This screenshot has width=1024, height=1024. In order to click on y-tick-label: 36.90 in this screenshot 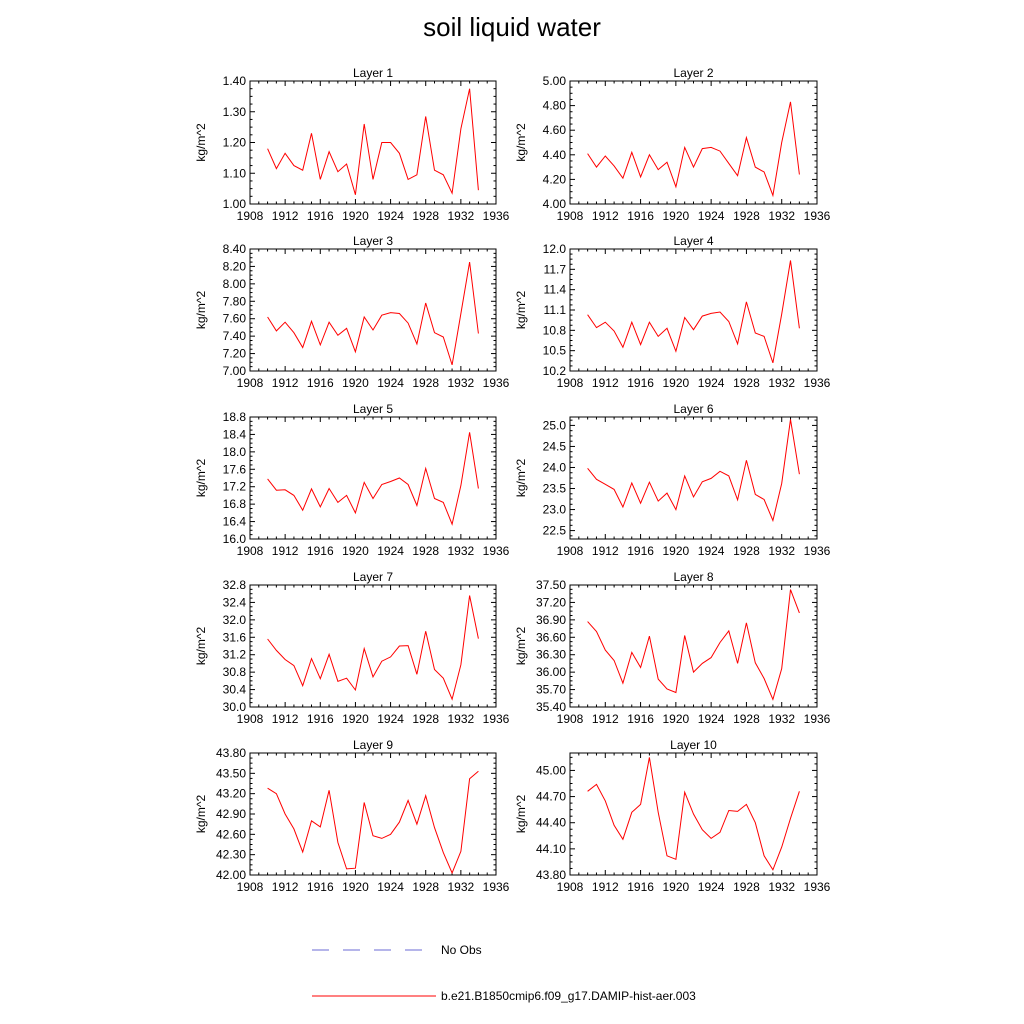, I will do `click(551, 620)`.